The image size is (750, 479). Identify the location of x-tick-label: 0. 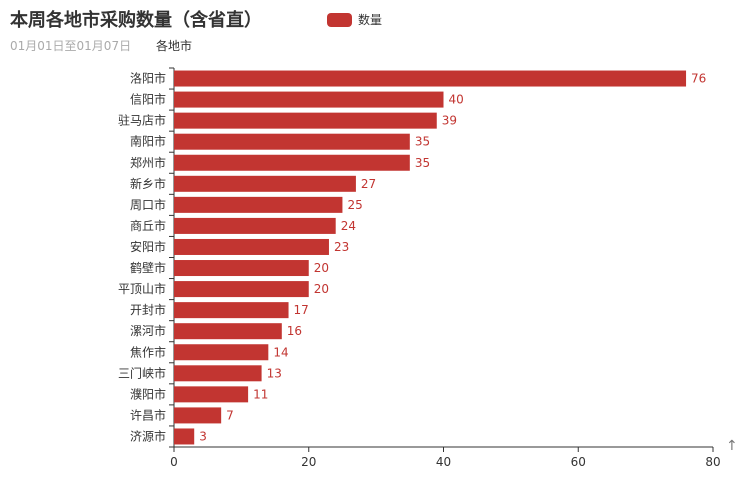
(174, 462).